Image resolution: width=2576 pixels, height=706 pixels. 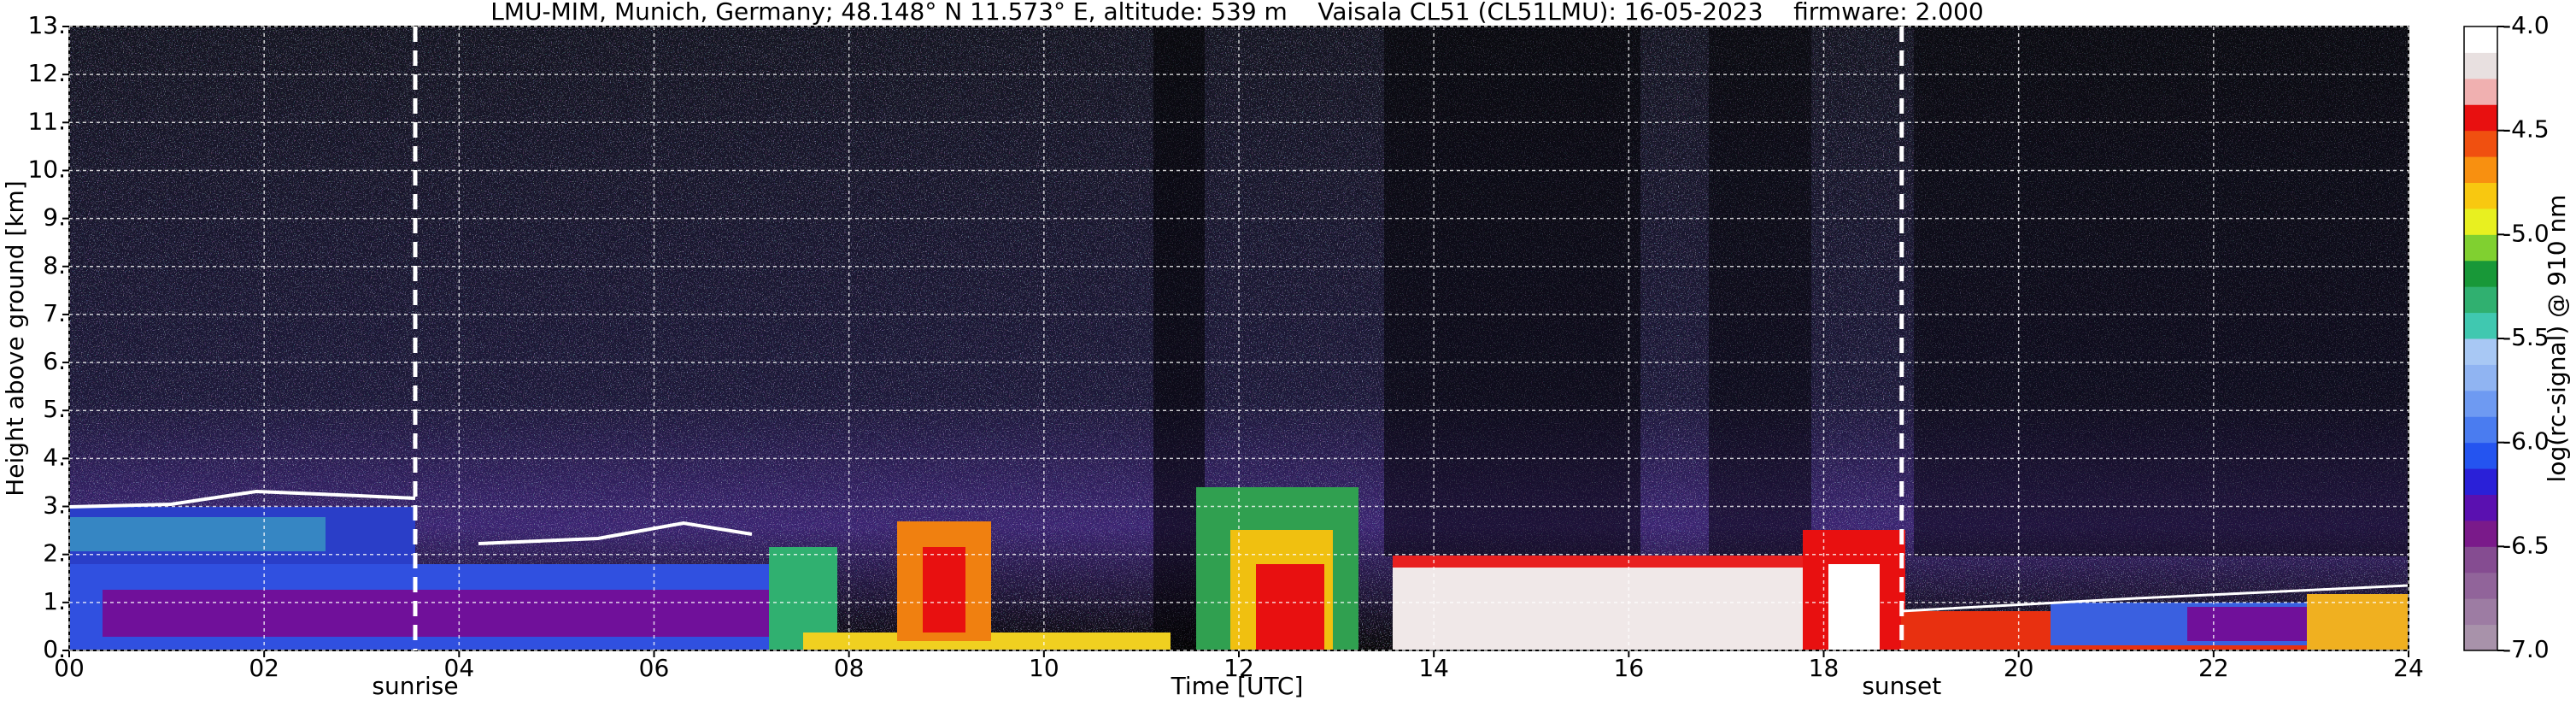 What do you see at coordinates (2213, 668) in the screenshot?
I see `x-tick-label: 22` at bounding box center [2213, 668].